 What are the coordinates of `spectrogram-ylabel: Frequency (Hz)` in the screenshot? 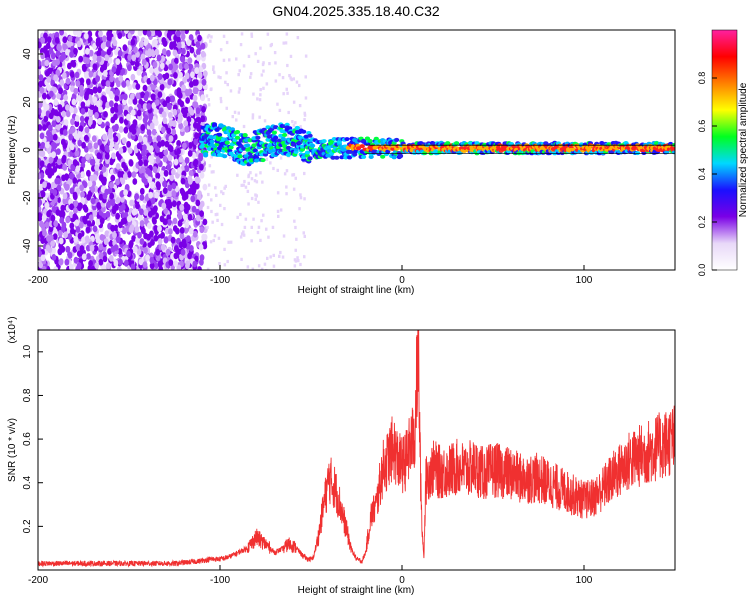 It's located at (12, 150).